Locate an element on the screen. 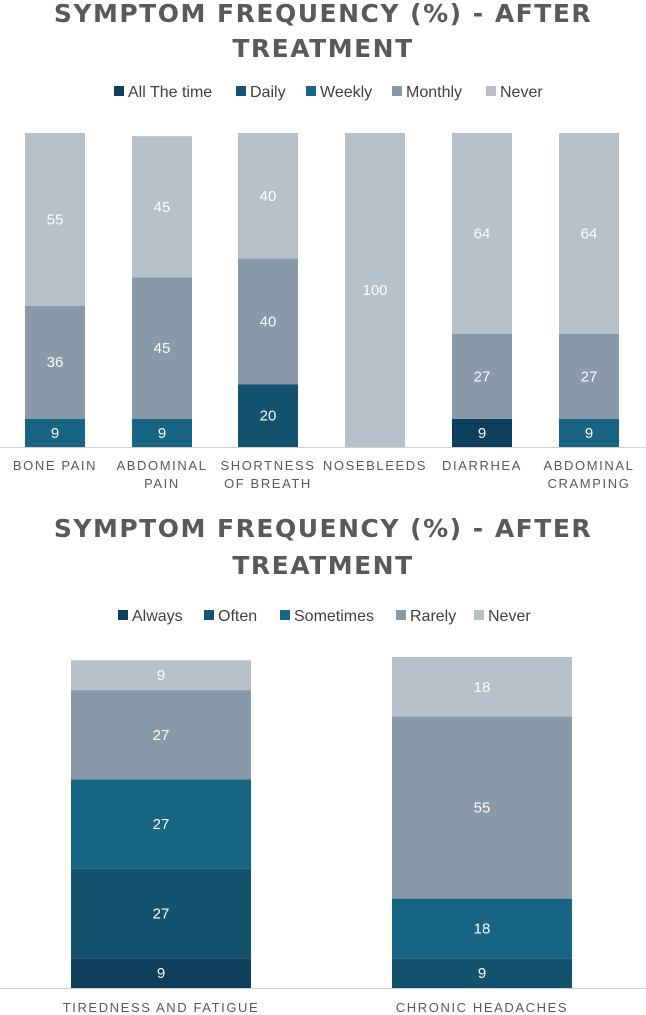  legend-item-weekly: Weekly is located at coordinates (339, 92).